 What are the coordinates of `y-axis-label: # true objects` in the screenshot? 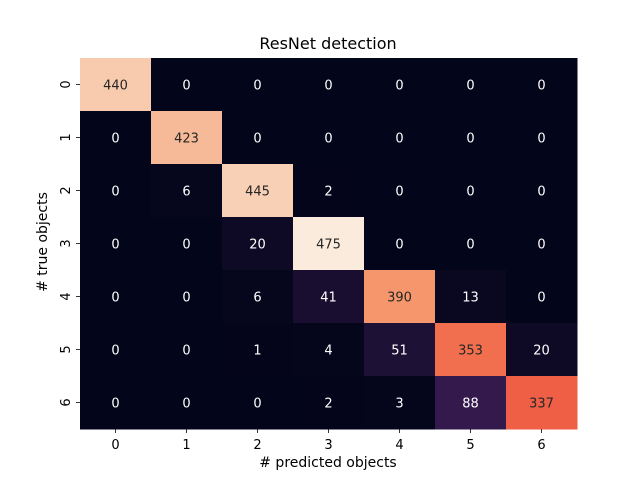 It's located at (43, 242).